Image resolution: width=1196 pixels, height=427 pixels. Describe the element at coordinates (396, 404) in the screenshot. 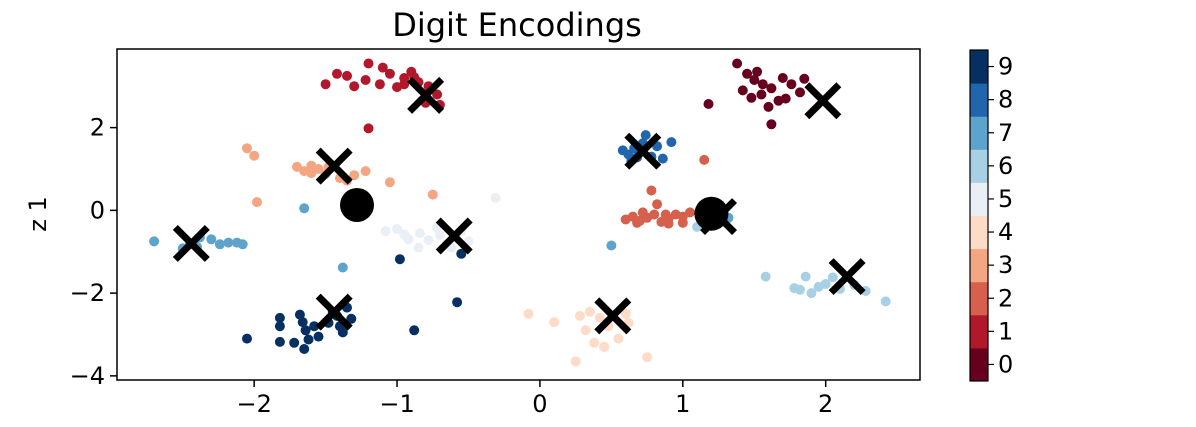

I see `x-tick-label--1: −1` at that location.